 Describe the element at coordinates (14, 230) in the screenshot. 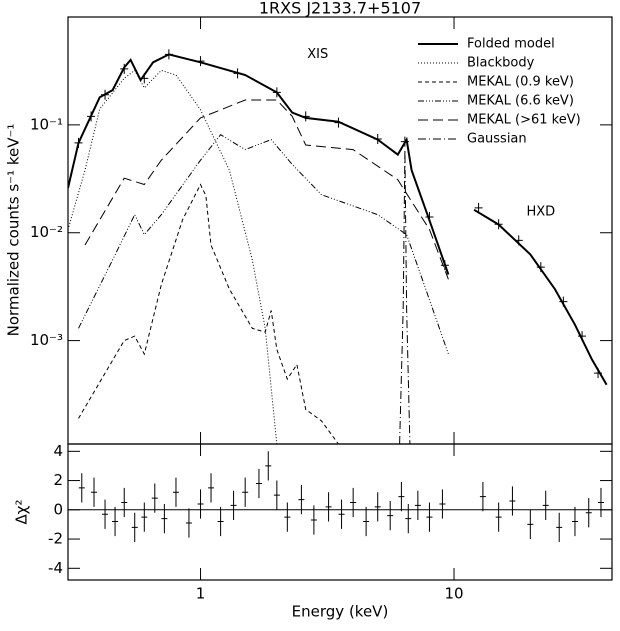

I see `y-axis-label: Normalized counts s⁻¹ keV⁻¹` at that location.